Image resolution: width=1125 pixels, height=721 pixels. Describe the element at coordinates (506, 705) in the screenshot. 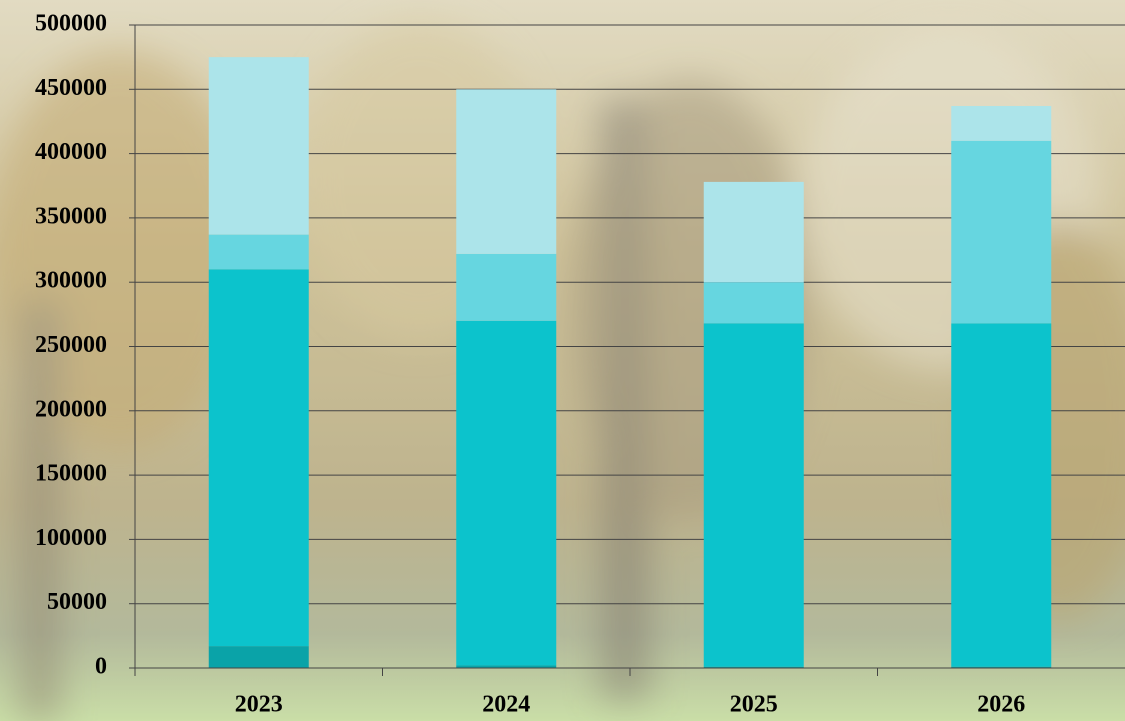

I see `x-tick-label: 2024` at that location.